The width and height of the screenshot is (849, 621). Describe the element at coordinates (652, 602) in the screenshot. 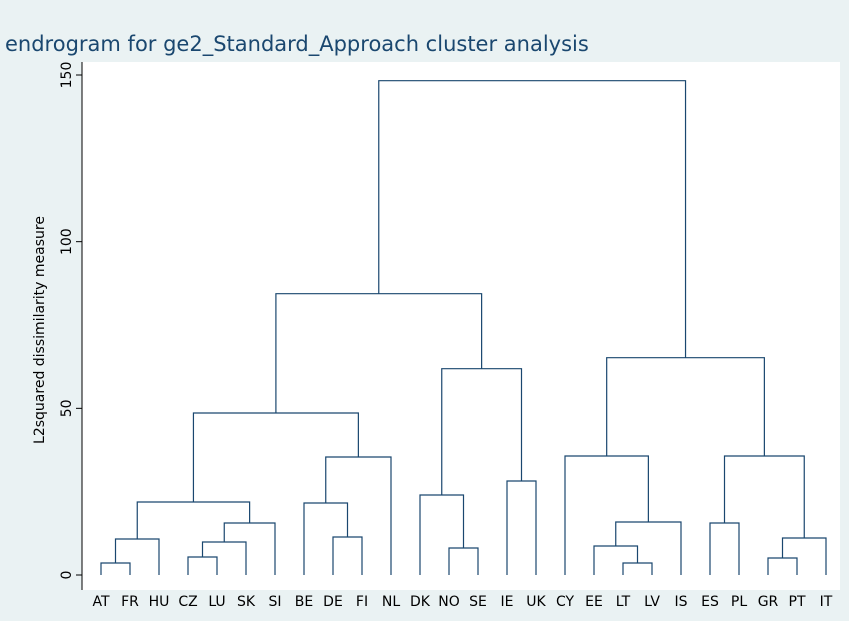

I see `x-tick-label: LV` at that location.